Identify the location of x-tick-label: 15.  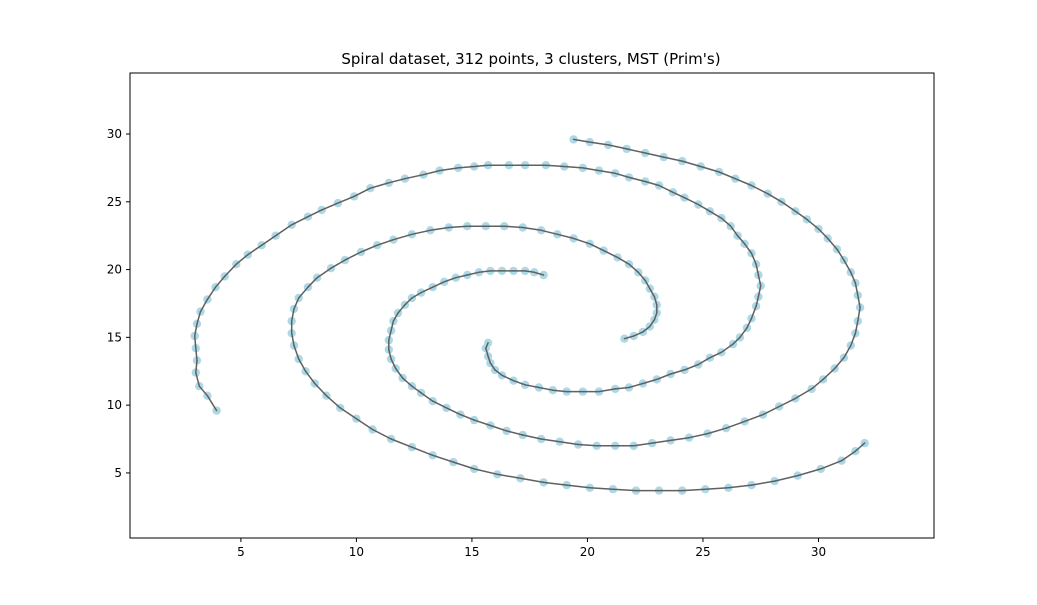
(471, 552).